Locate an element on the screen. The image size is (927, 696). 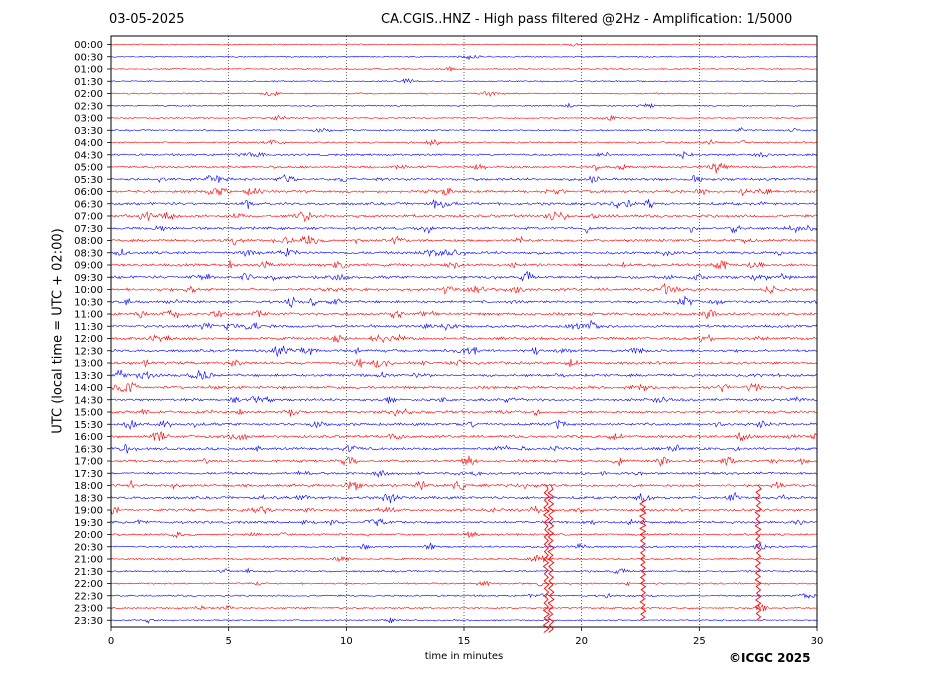
x-tick-layer: 0 5 10 15 20 25 30 is located at coordinates (466, 637).